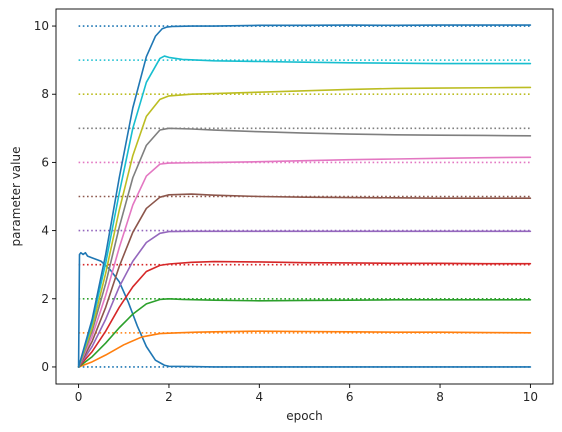 This screenshot has width=562, height=432. Describe the element at coordinates (45, 162) in the screenshot. I see `y-tick-label-3: 6` at that location.